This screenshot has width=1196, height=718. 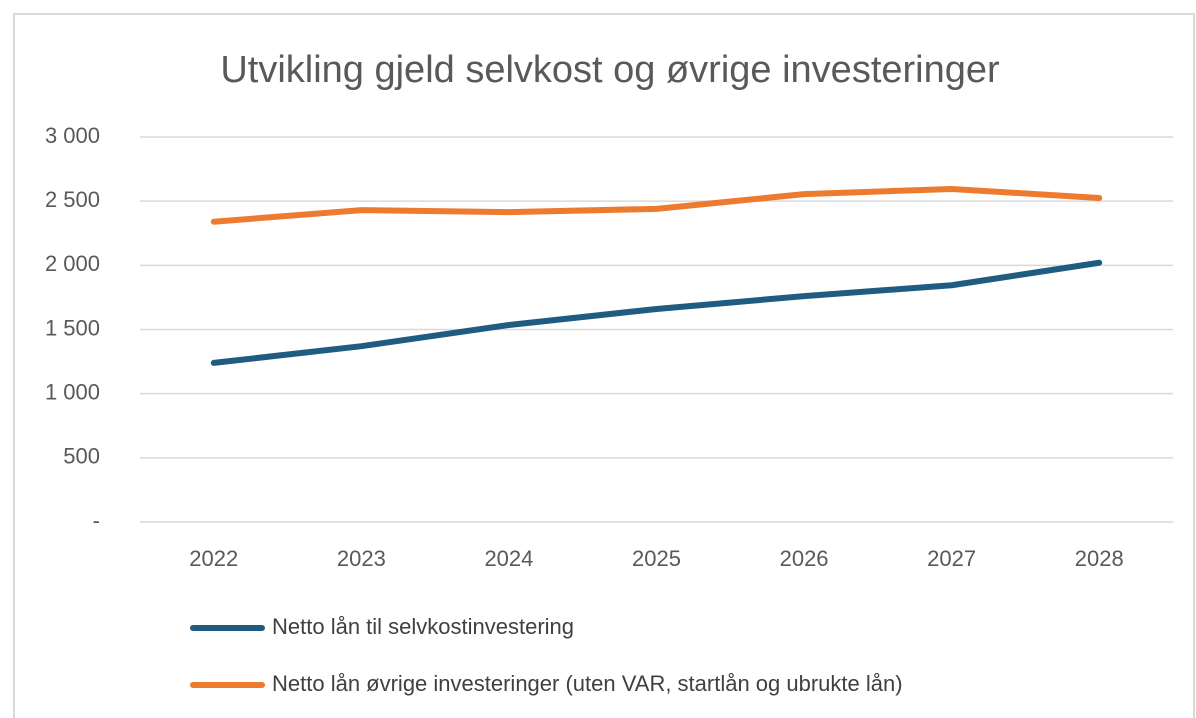 I want to click on y-tick-label: 2 500, so click(x=72, y=199).